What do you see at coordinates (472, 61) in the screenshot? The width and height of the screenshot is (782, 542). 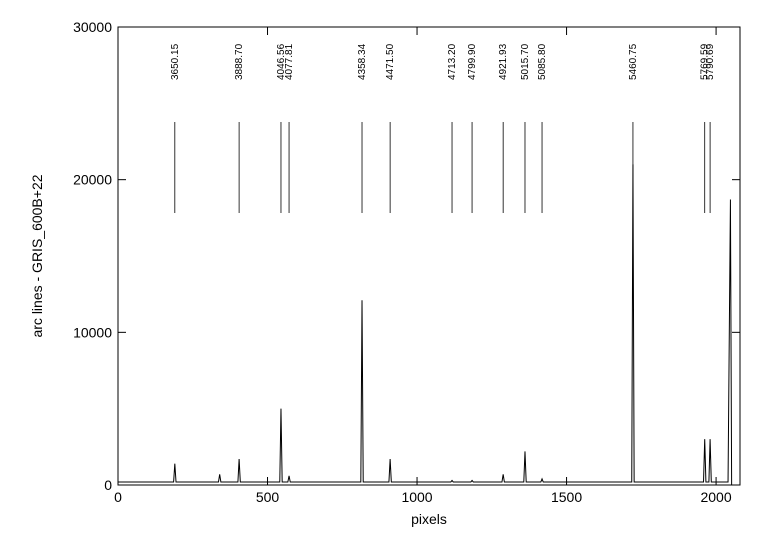 I see `line-id-label: 4799.90` at bounding box center [472, 61].